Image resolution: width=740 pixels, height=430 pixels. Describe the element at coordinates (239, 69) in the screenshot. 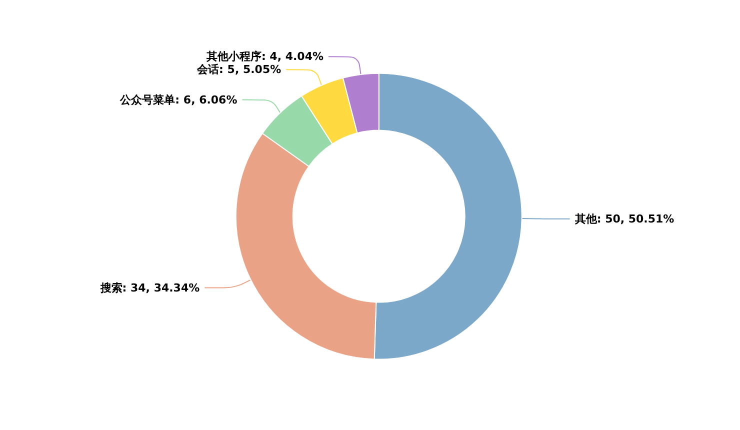

I see `slice-label: 会话: 5, 5.05%` at that location.